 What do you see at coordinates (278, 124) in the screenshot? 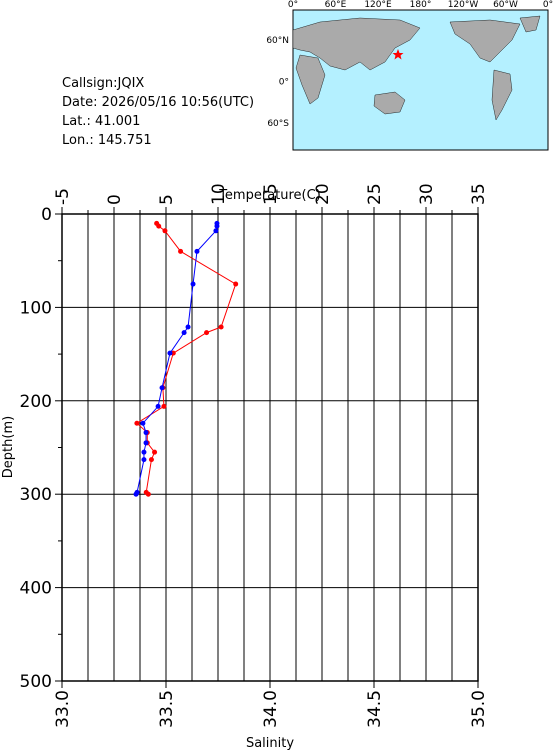
I see `map-lat-label: 60°S` at bounding box center [278, 124].